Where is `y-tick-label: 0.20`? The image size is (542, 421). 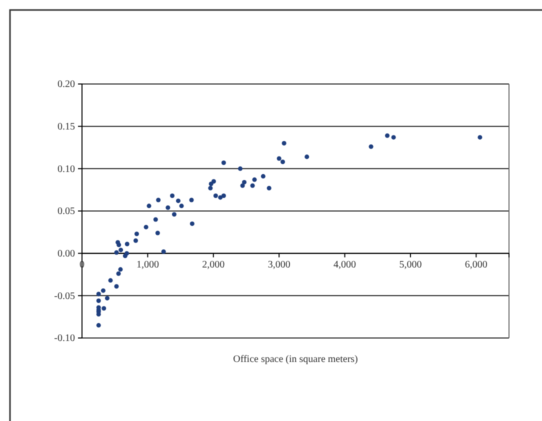 y-tick-label: 0.20 is located at coordinates (66, 84).